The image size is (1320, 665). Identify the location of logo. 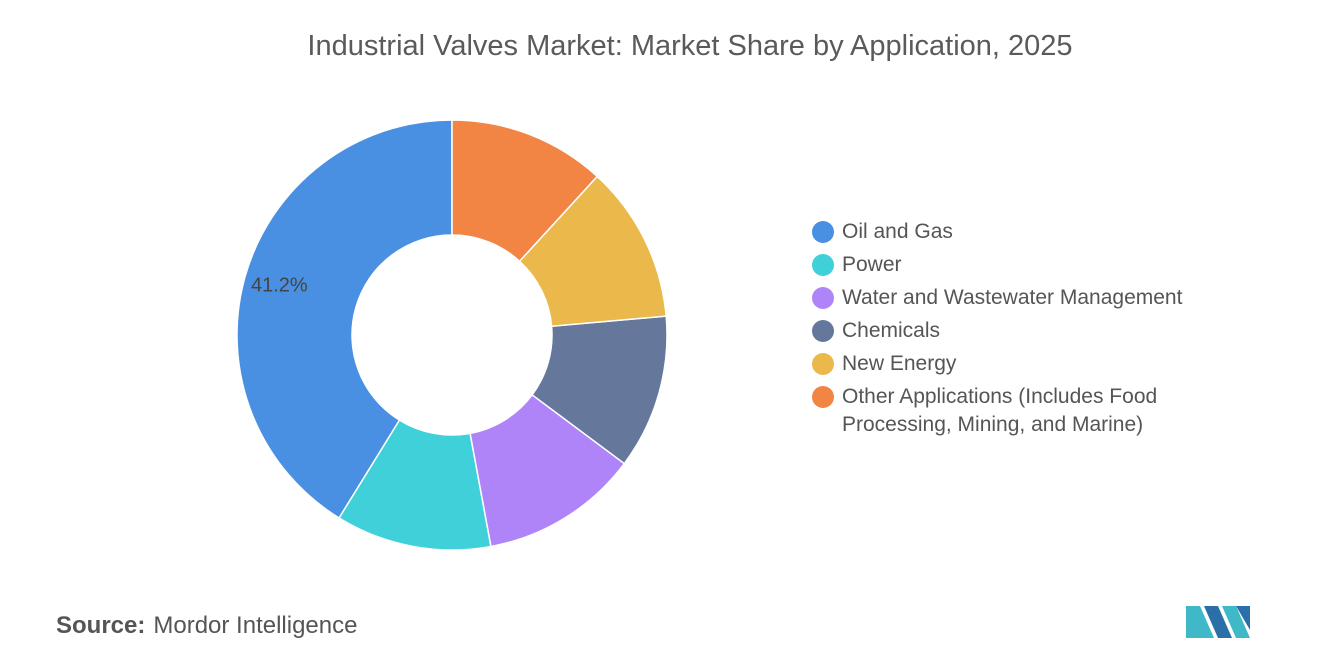
(1218, 622).